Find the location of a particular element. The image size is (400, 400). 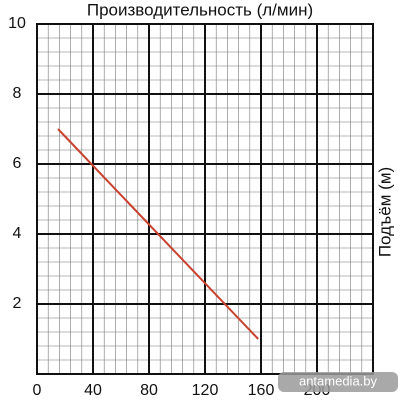

watermark-text: antamedia.by is located at coordinates (338, 380).